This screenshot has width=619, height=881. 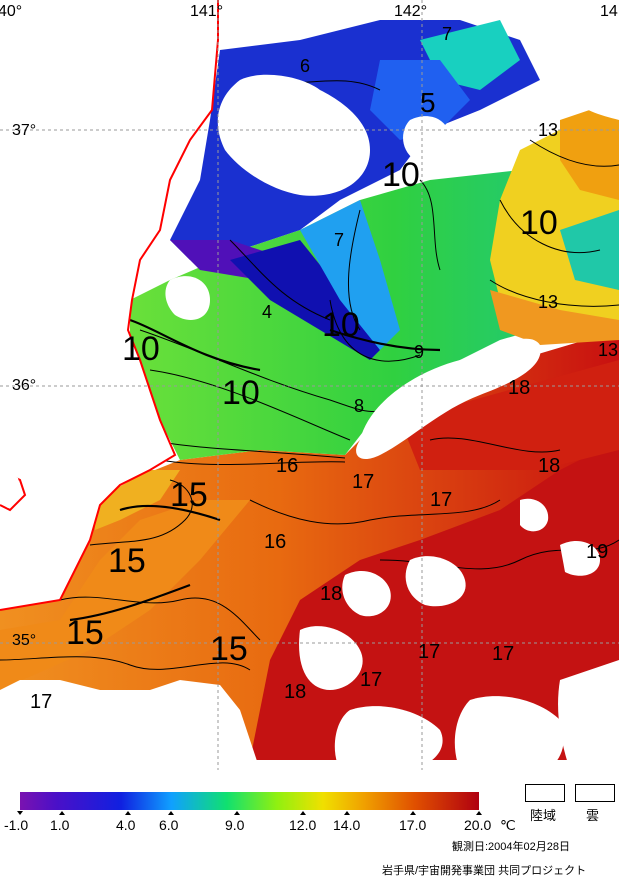 I want to click on scale-tick-label: 12.0, so click(x=302, y=825).